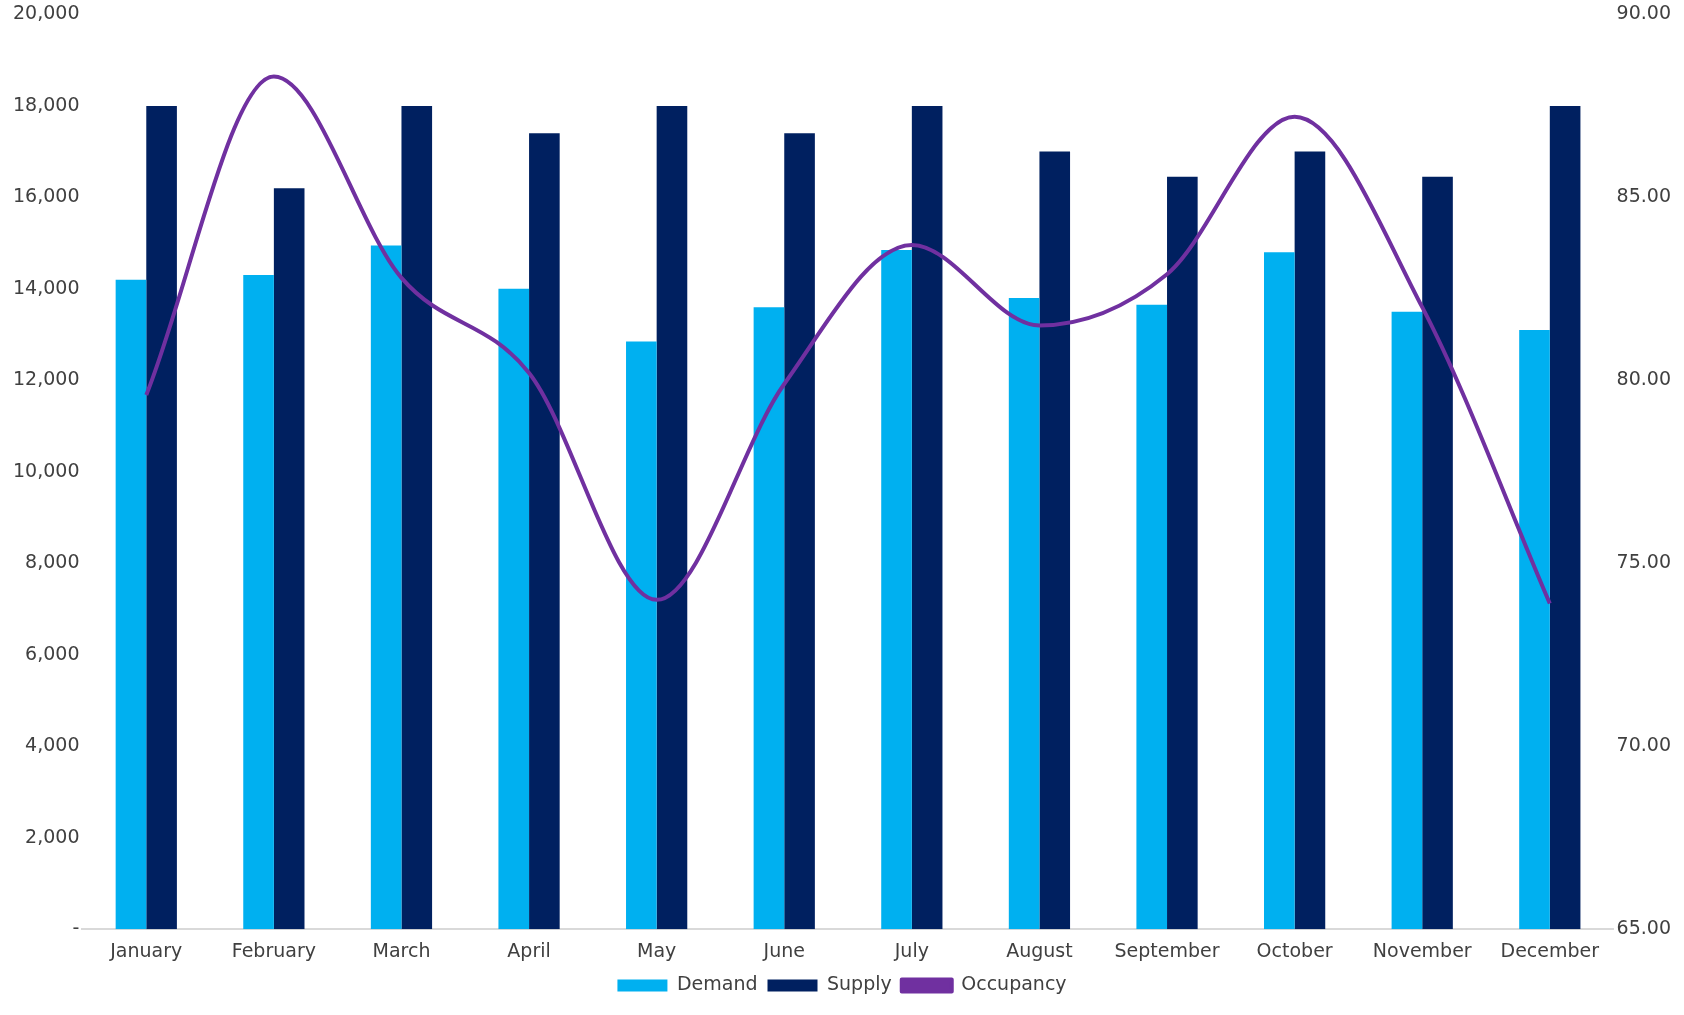 The height and width of the screenshot is (1015, 1684). I want to click on y2-tick-label: 90.00, so click(1644, 12).